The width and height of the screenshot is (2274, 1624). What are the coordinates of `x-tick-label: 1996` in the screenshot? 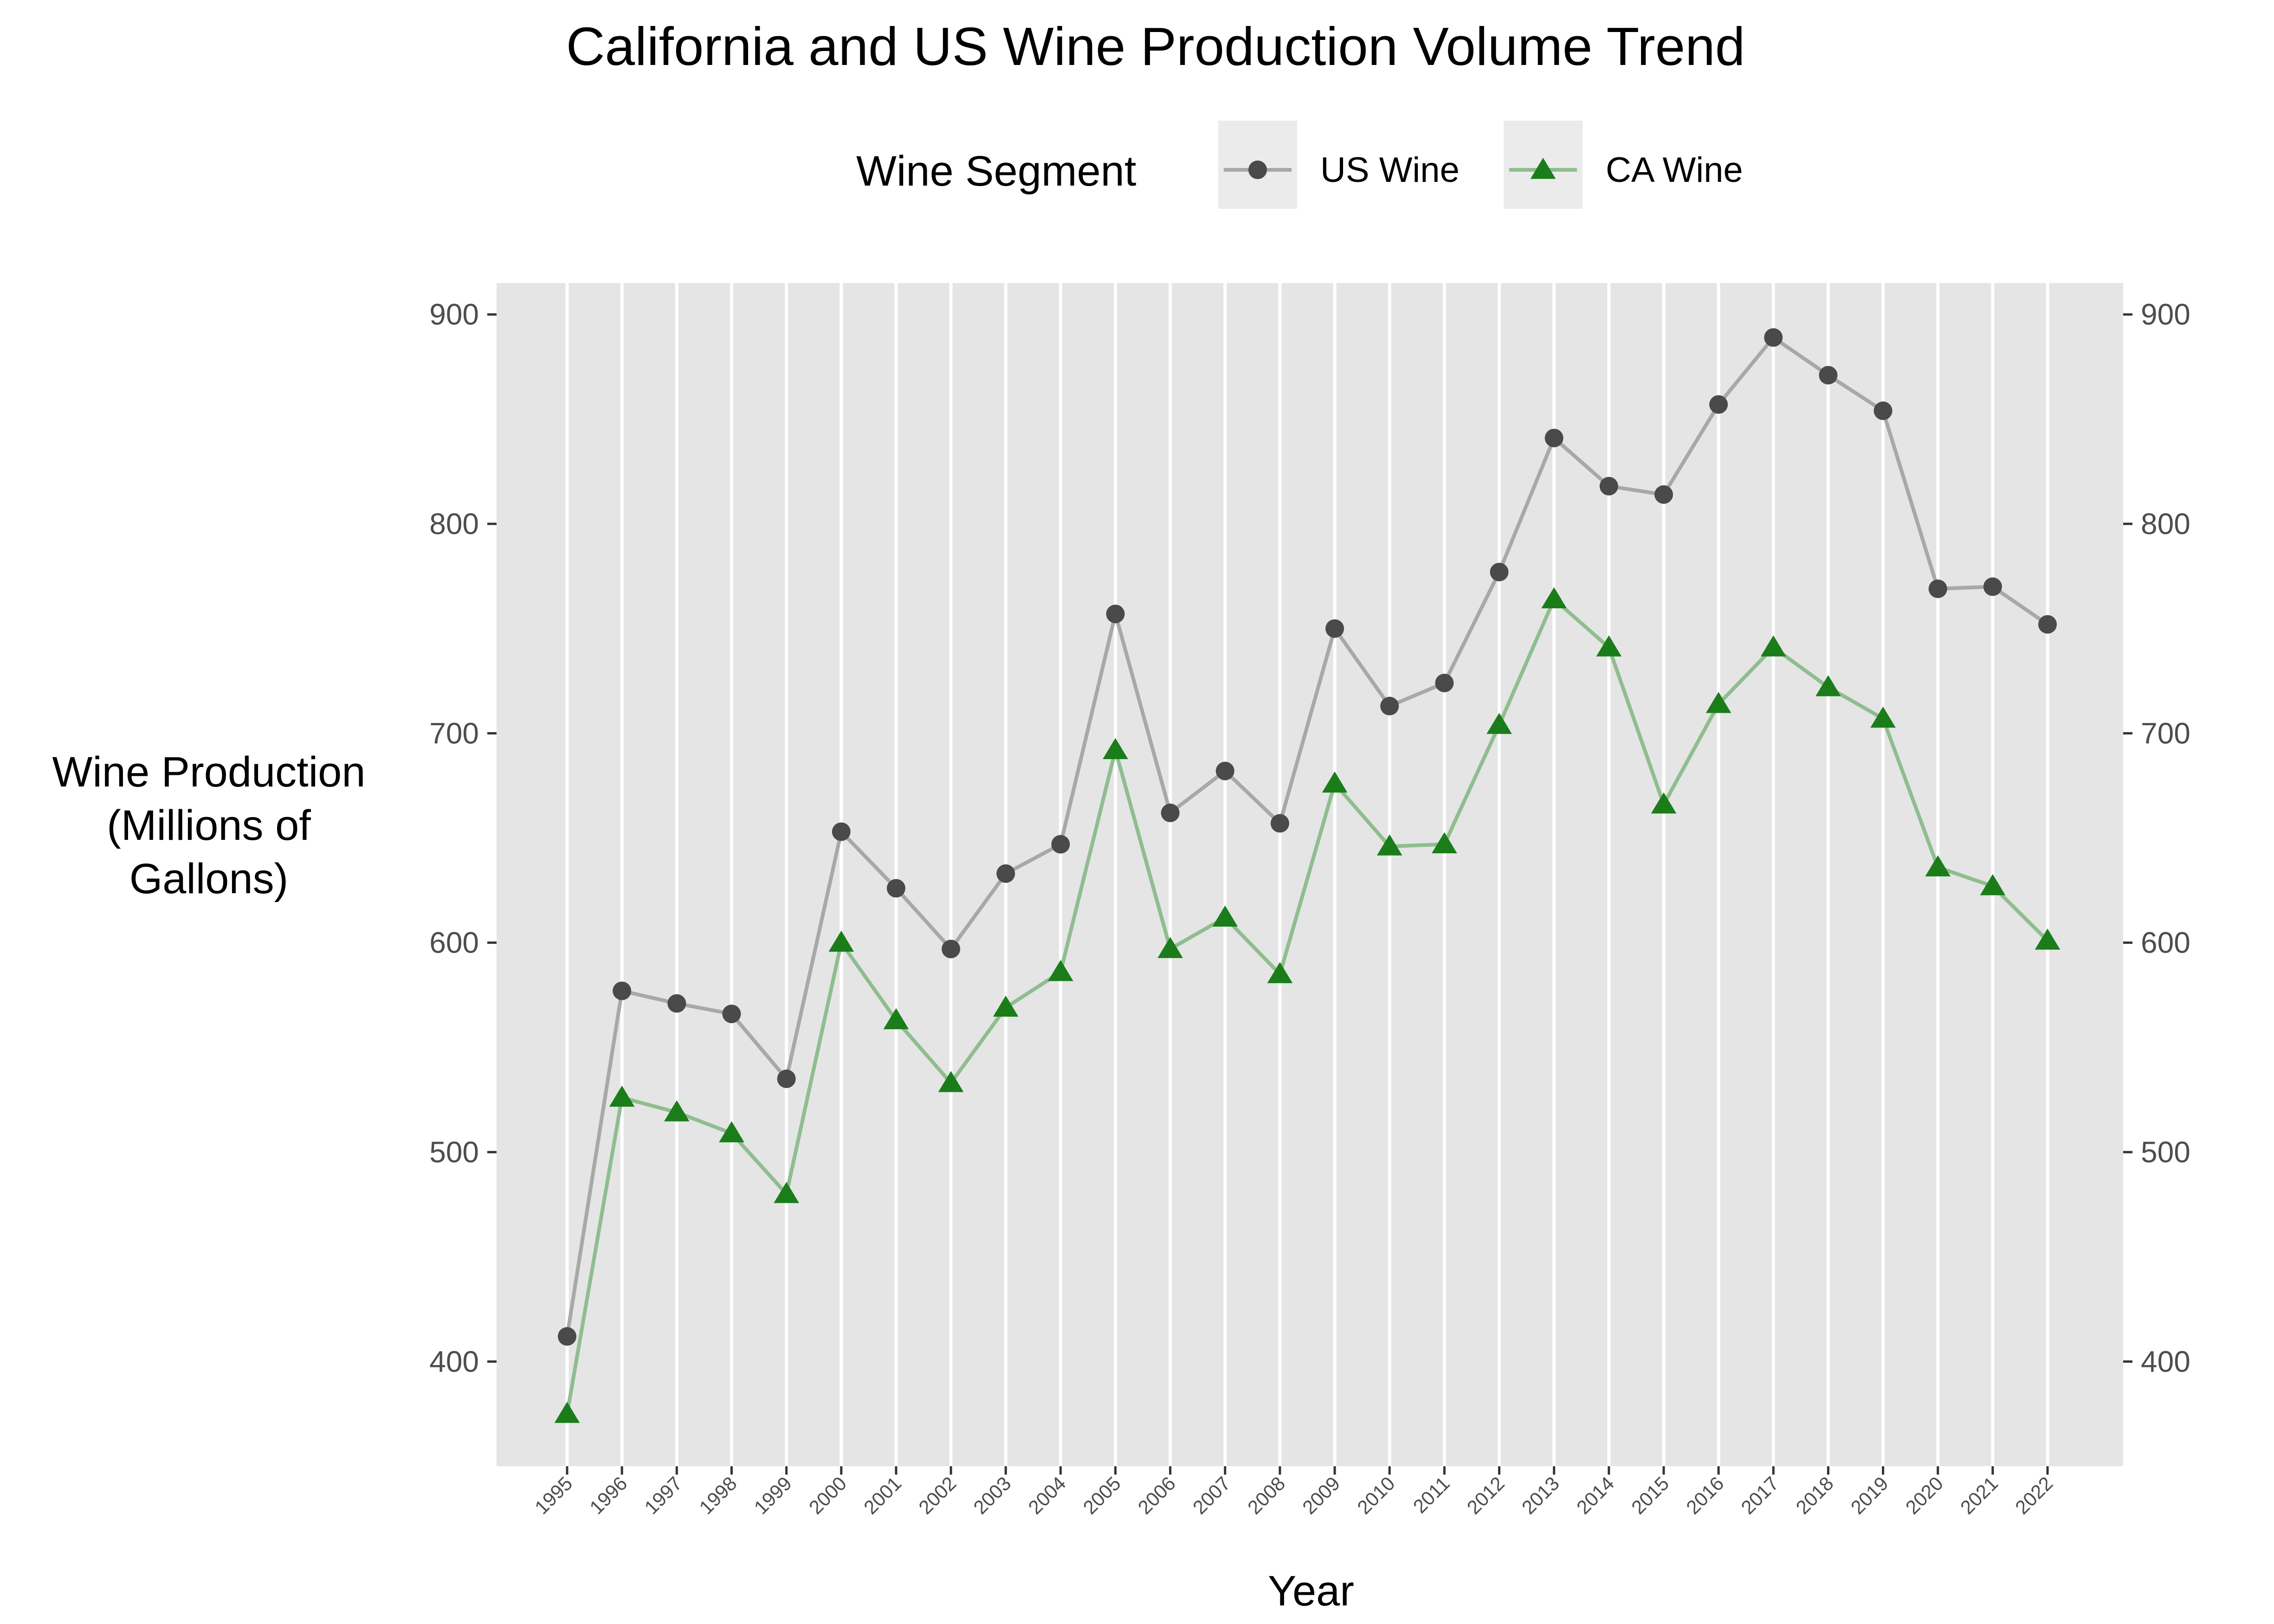 It's located at (608, 1495).